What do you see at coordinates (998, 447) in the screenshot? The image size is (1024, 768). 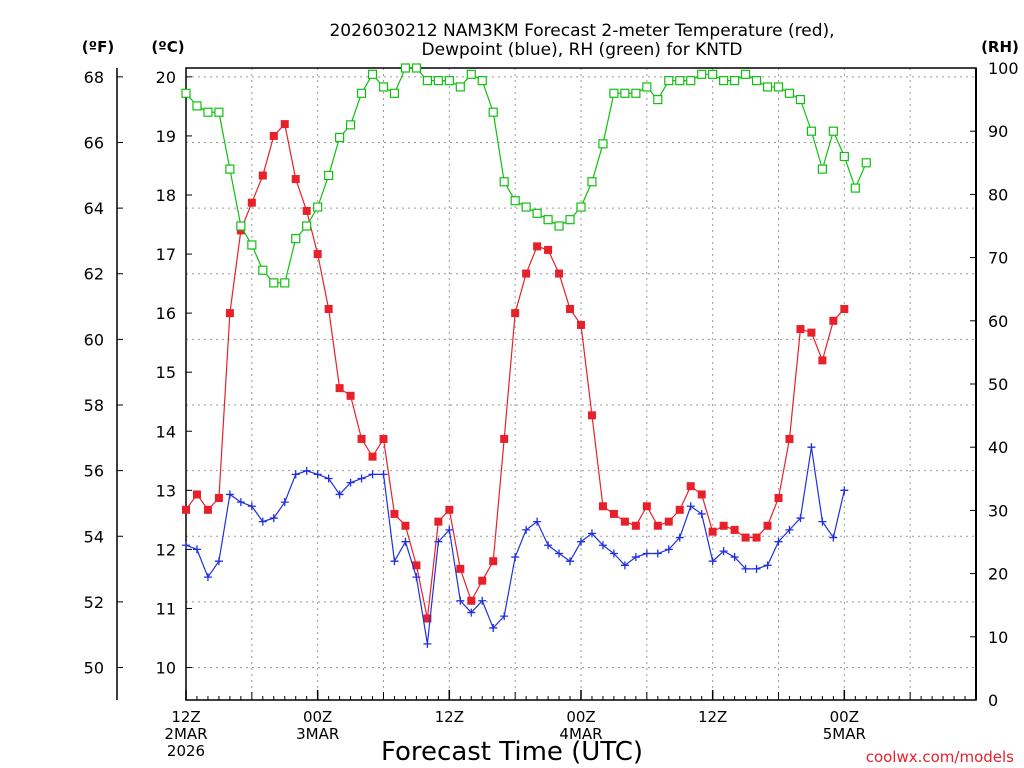 I see `rh-tick-label: 40` at bounding box center [998, 447].